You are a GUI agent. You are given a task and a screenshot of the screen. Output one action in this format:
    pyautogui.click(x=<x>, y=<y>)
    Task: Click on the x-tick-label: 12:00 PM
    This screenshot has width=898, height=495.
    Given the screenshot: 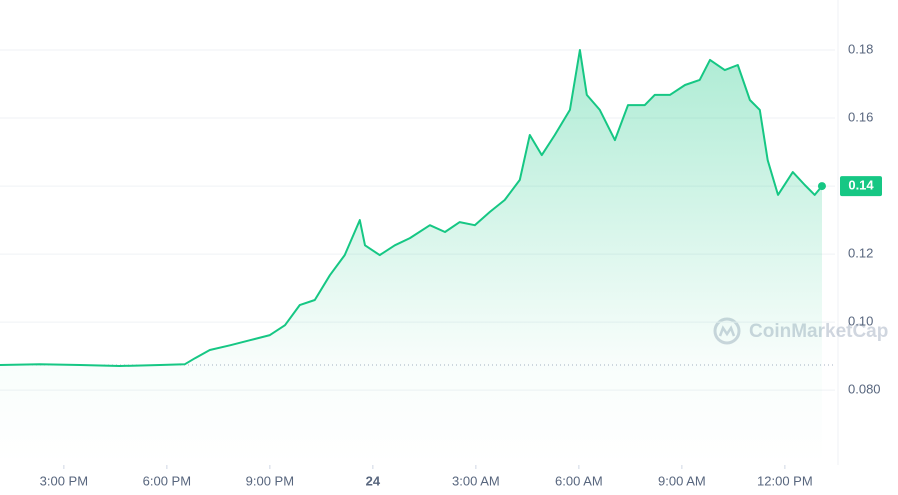 What is the action you would take?
    pyautogui.click(x=785, y=480)
    